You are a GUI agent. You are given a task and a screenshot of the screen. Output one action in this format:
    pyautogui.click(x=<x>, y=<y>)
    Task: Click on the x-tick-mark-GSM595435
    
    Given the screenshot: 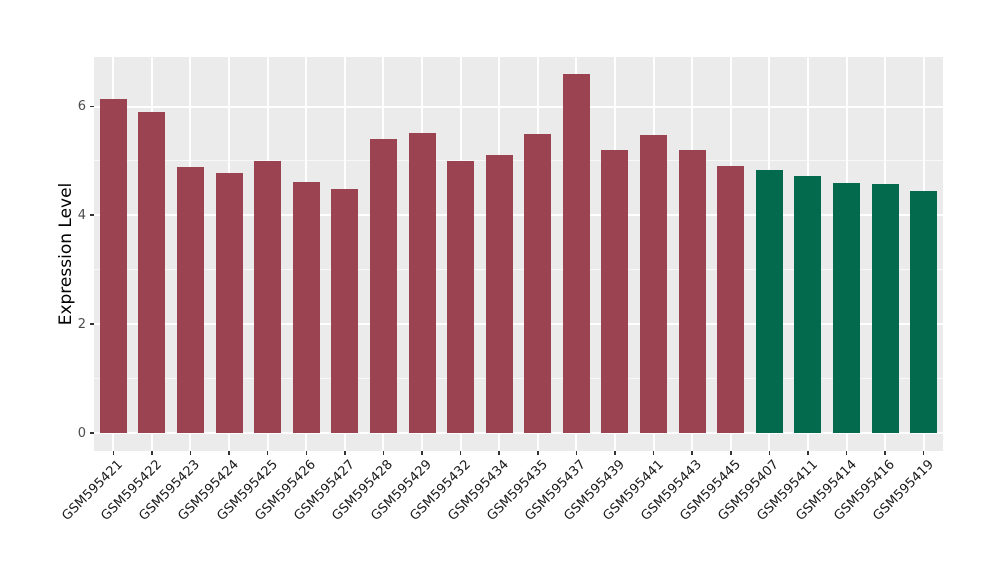 What is the action you would take?
    pyautogui.click(x=538, y=453)
    